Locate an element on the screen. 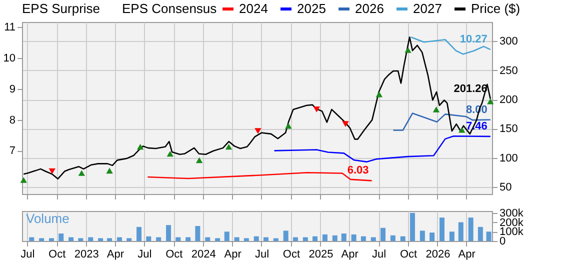 The width and height of the screenshot is (579, 266). y-tick-label: 7 is located at coordinates (12, 151).